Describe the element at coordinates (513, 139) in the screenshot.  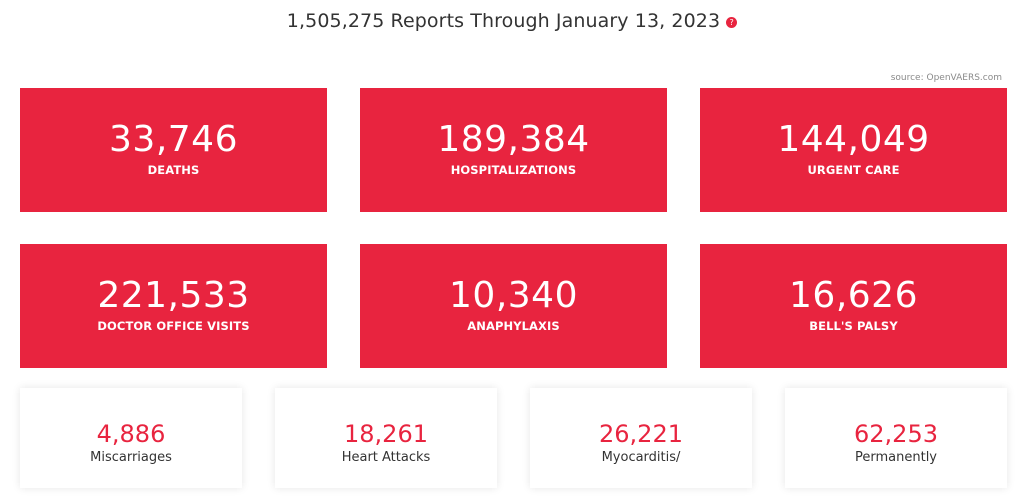
I see `stat-value: 189,384` at that location.